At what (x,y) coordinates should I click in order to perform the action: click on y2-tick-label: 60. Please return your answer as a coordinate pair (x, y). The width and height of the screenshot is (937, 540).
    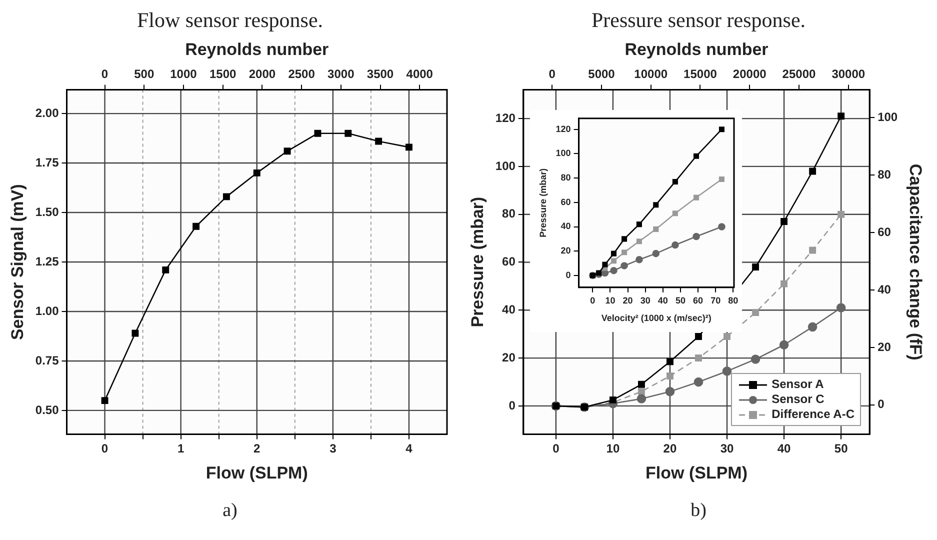
    Looking at the image, I should click on (885, 231).